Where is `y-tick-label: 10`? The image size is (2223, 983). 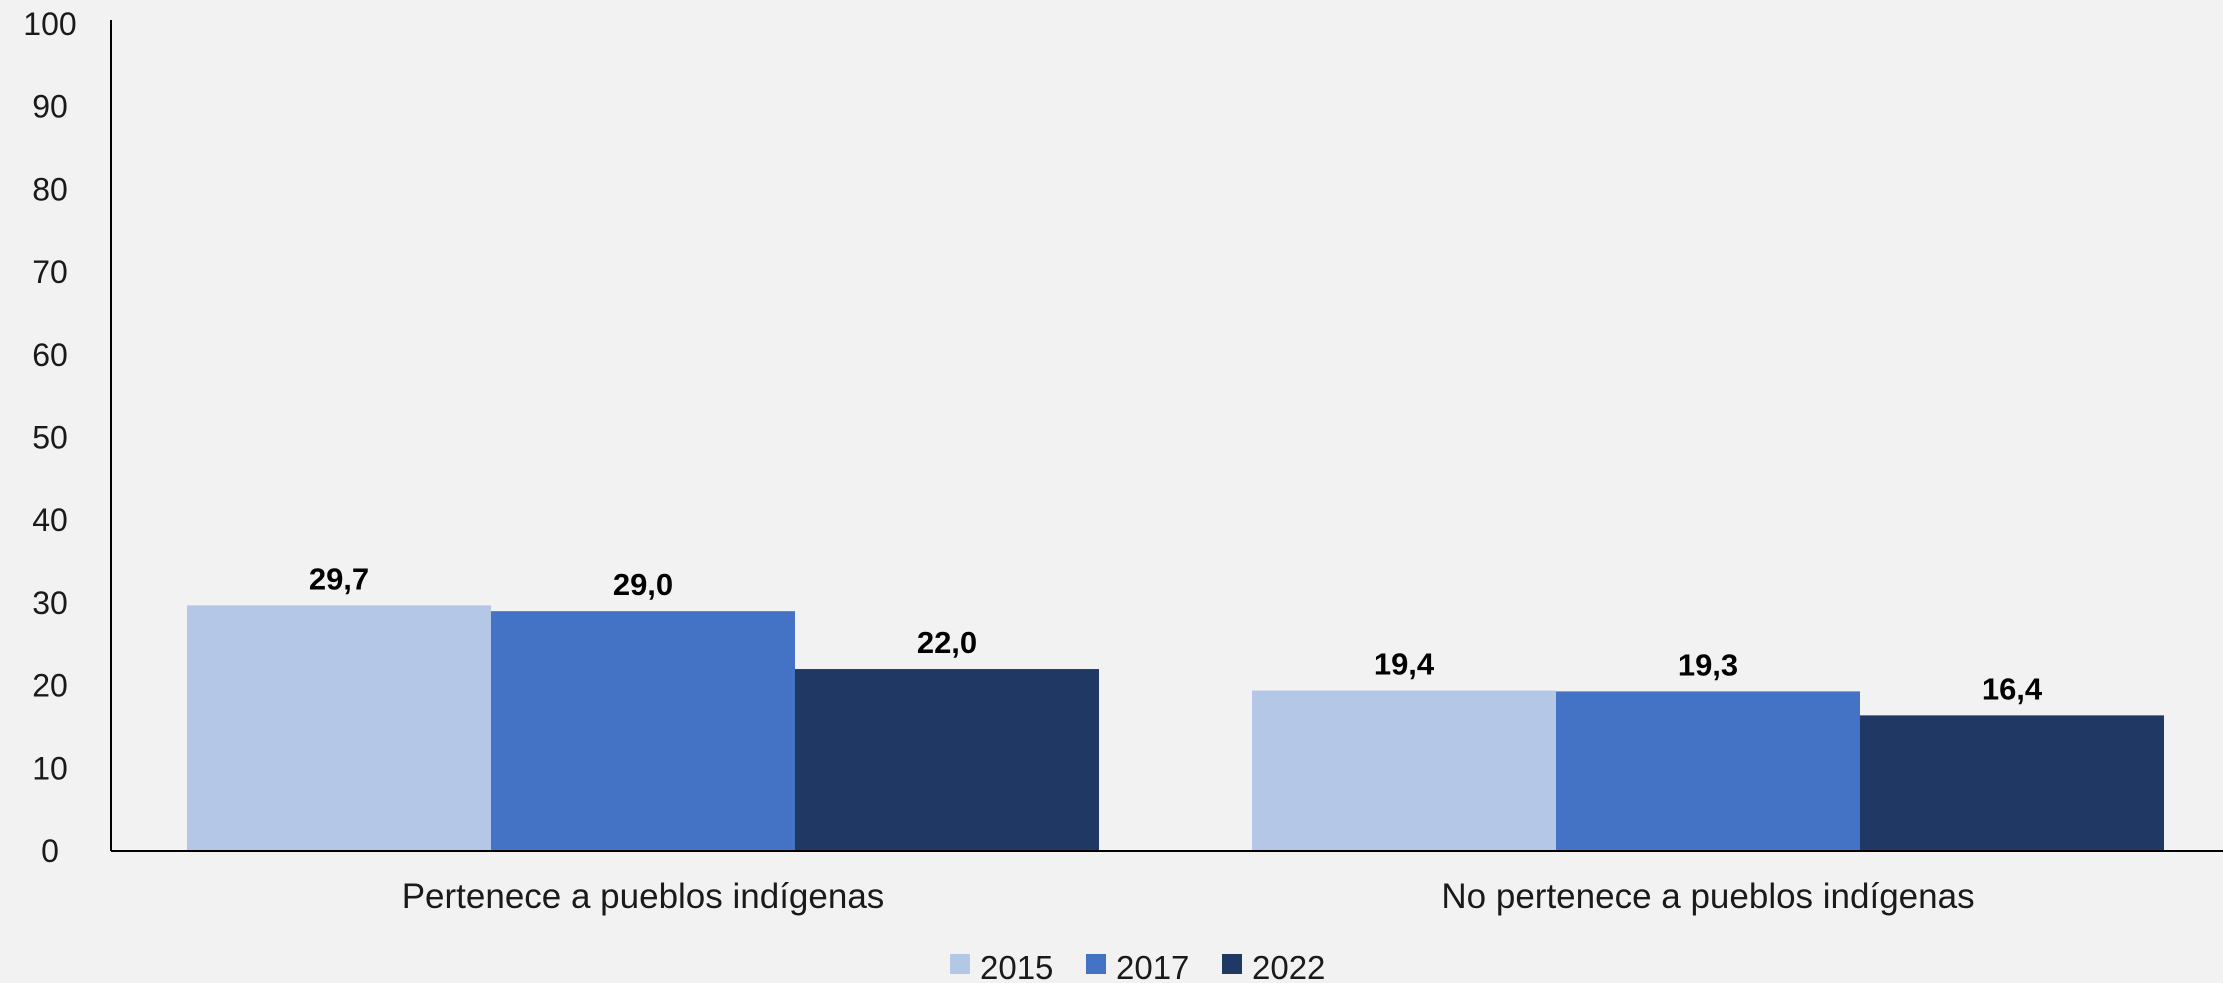
y-tick-label: 10 is located at coordinates (50, 768).